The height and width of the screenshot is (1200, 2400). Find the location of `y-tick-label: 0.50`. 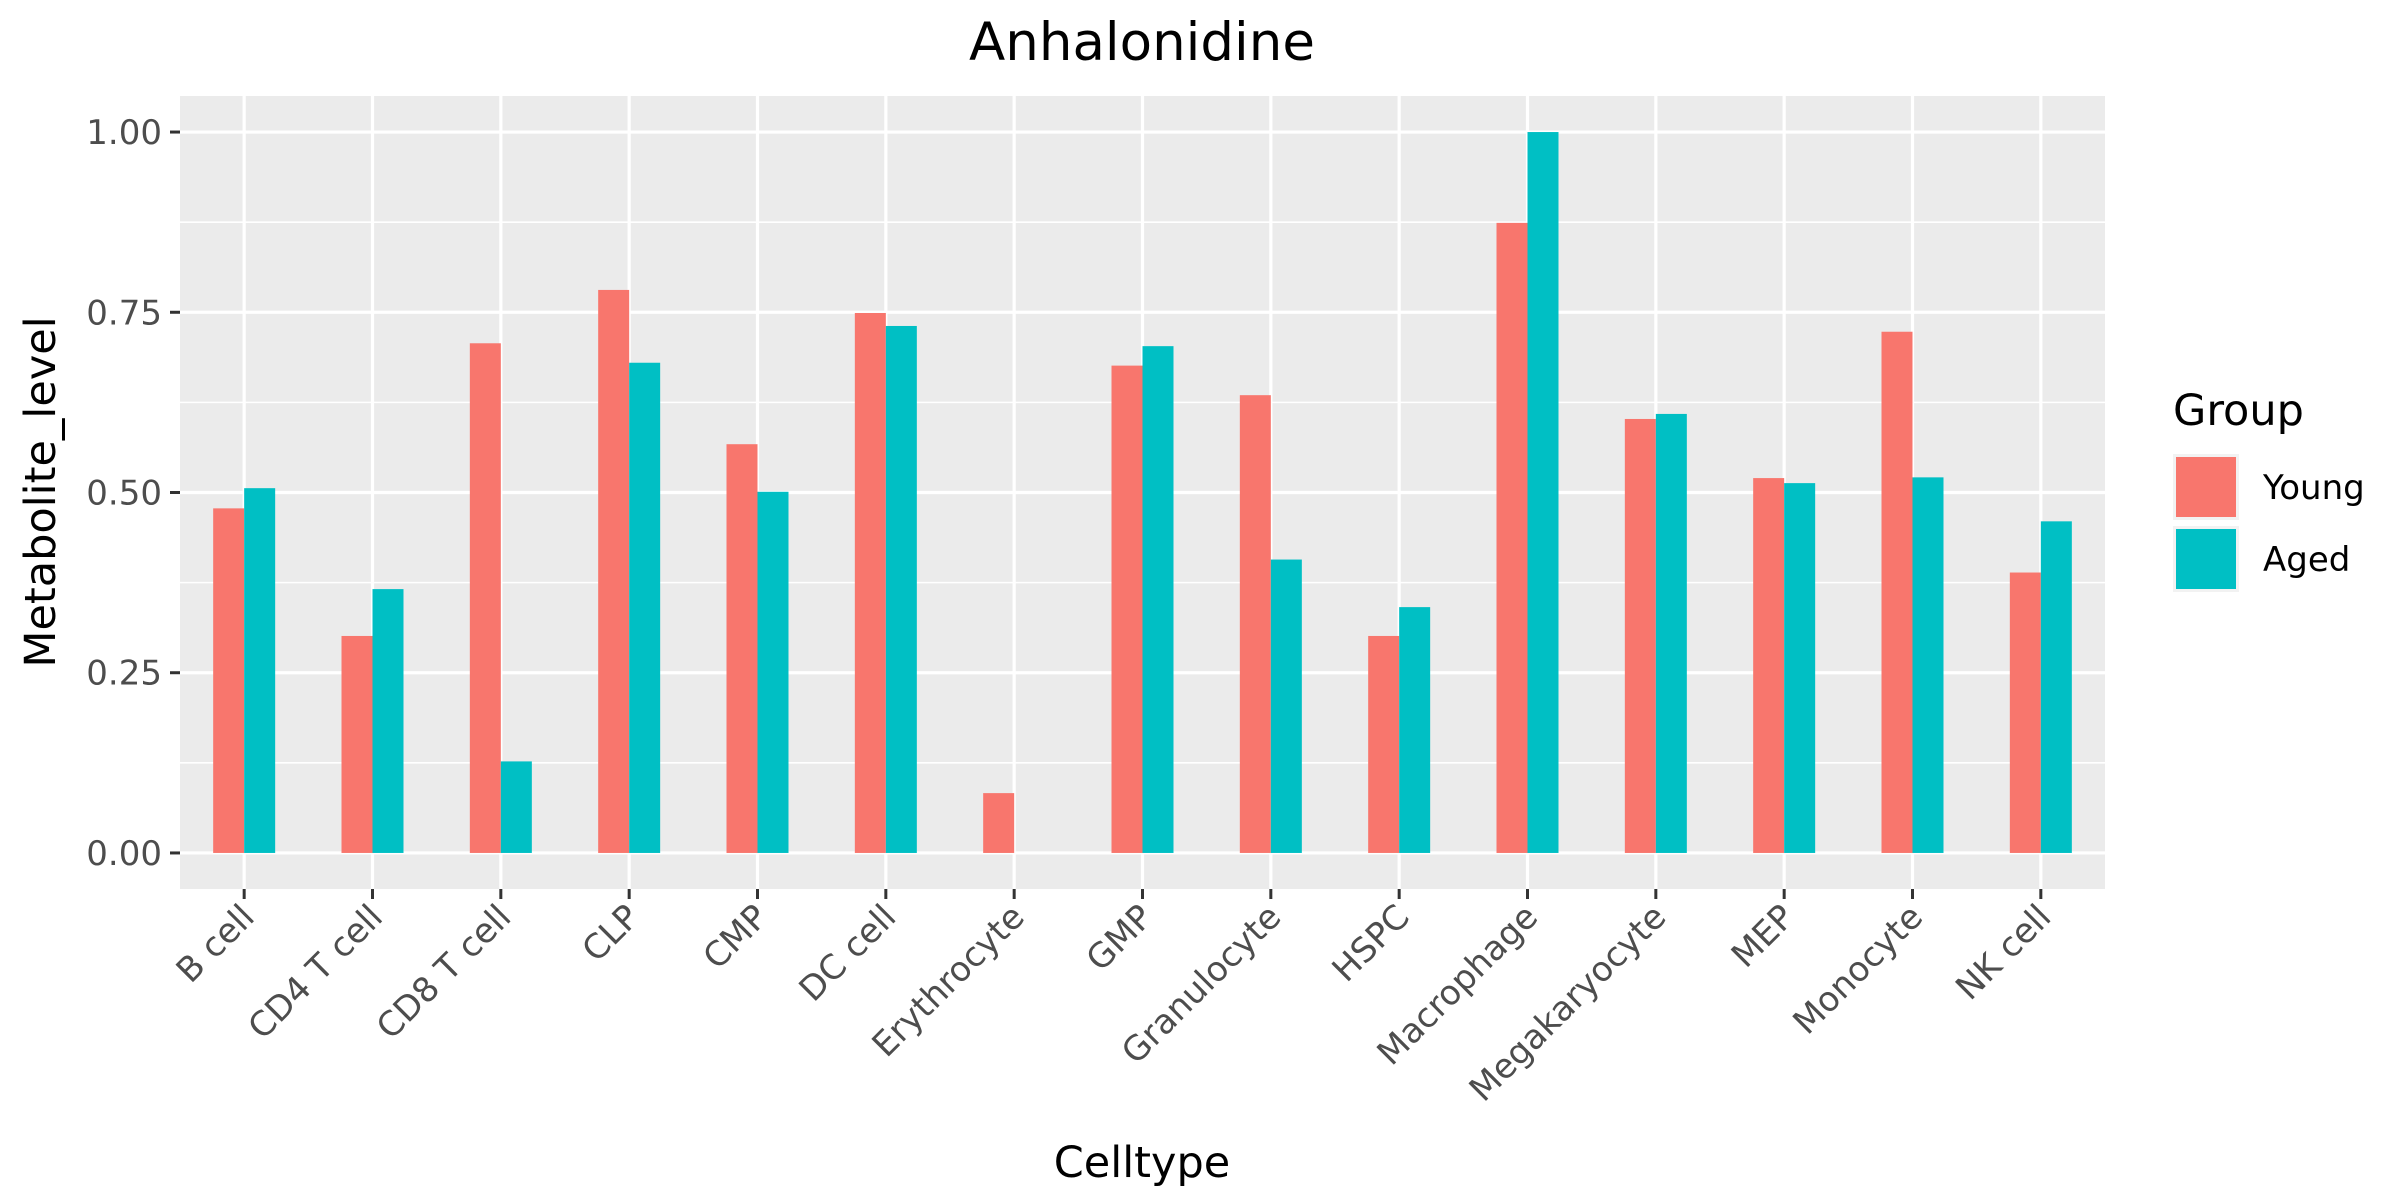

y-tick-label: 0.50 is located at coordinates (124, 494).